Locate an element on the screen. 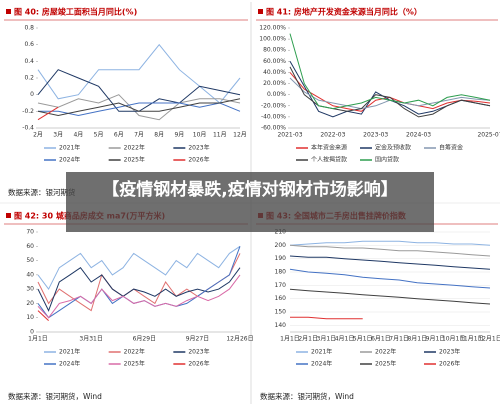 The width and height of the screenshot is (500, 406). x-tick-label: 12月26日 is located at coordinates (239, 339).